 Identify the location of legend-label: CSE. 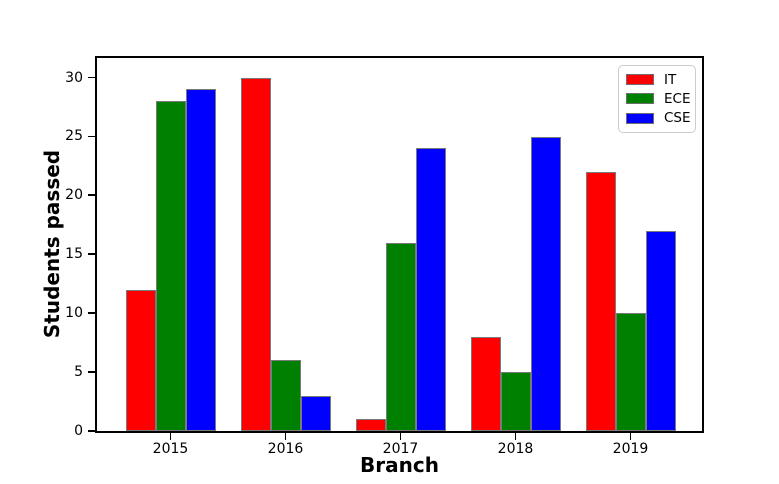
(677, 118).